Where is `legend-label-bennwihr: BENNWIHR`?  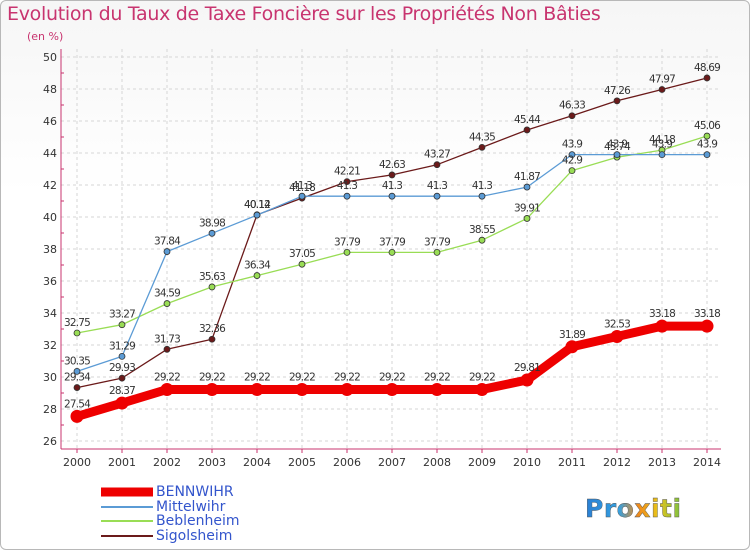 legend-label-bennwihr: BENNWIHR is located at coordinates (195, 492).